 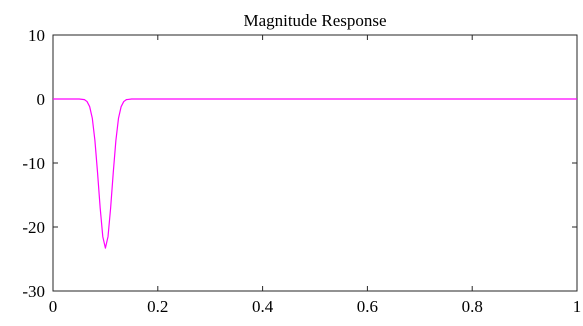 What do you see at coordinates (33, 291) in the screenshot?
I see `y-tick-label: -30` at bounding box center [33, 291].